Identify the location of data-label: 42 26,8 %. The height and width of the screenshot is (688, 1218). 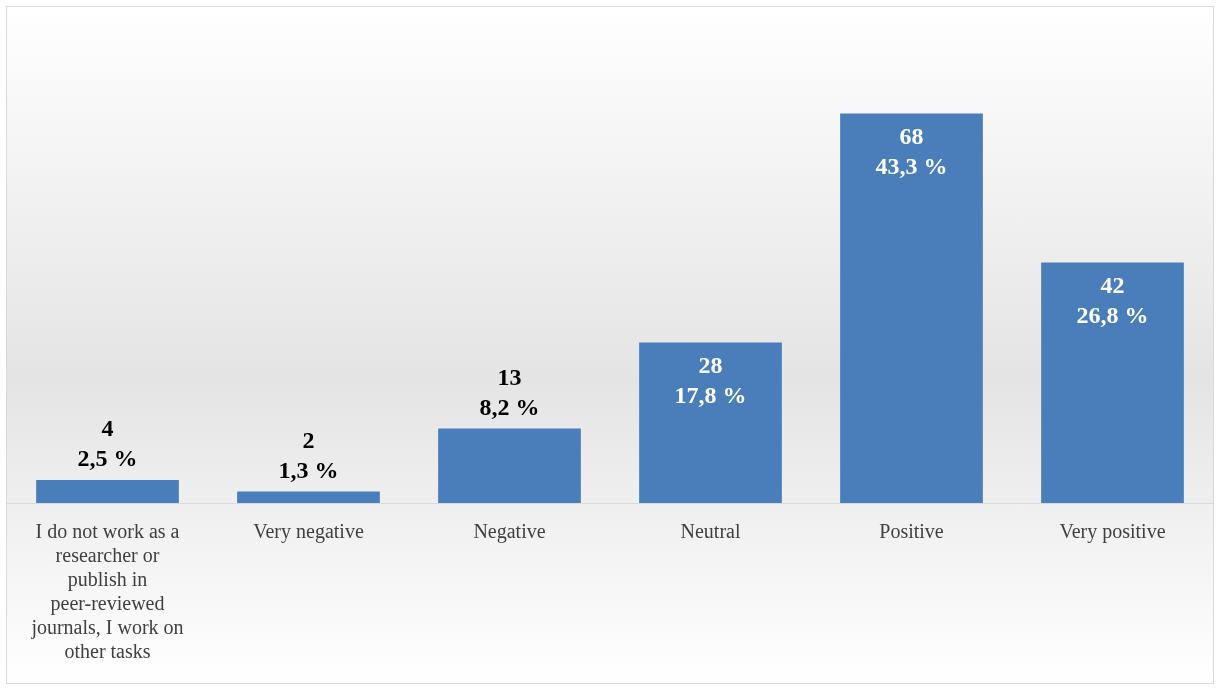
(1112, 299).